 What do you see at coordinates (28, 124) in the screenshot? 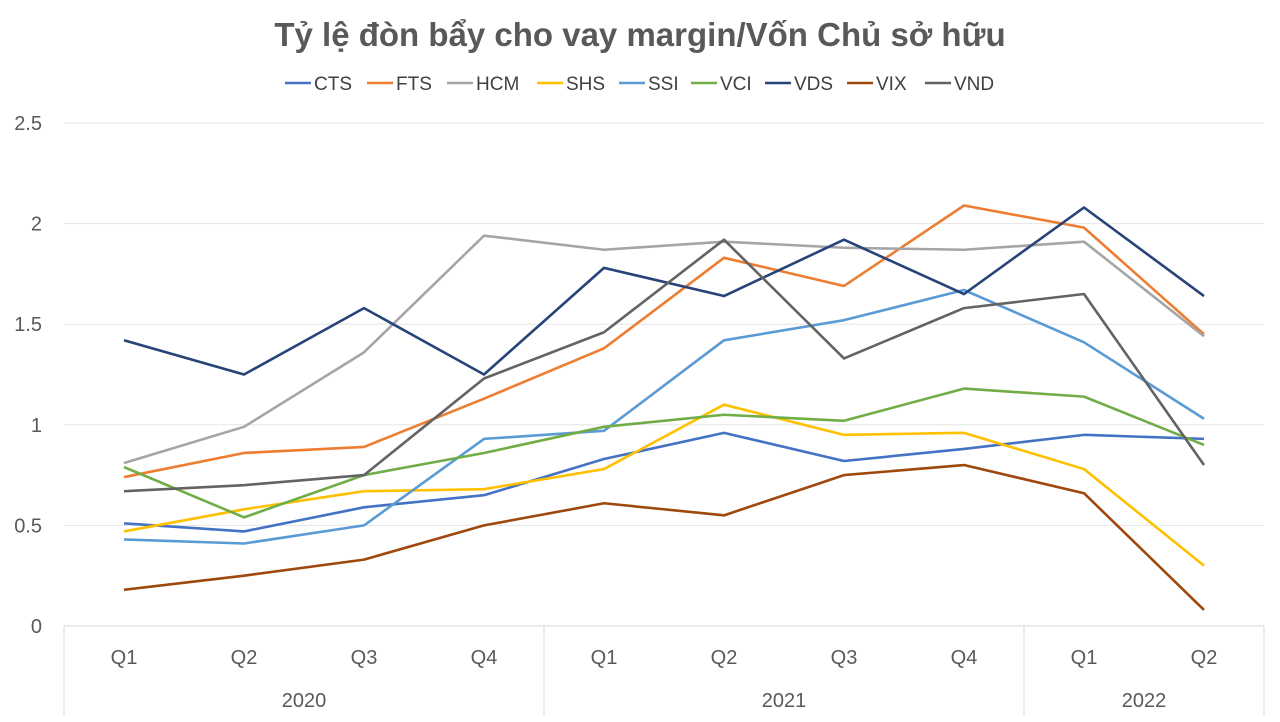
I see `y-tick-label: 2.5` at bounding box center [28, 124].